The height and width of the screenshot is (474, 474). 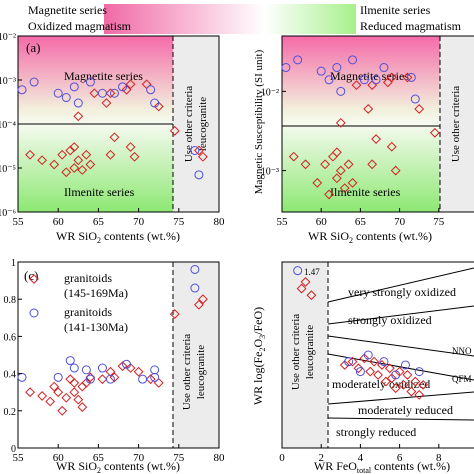 What do you see at coordinates (462, 351) in the screenshot?
I see `panel-d-buffer-nno: NNO` at bounding box center [462, 351].